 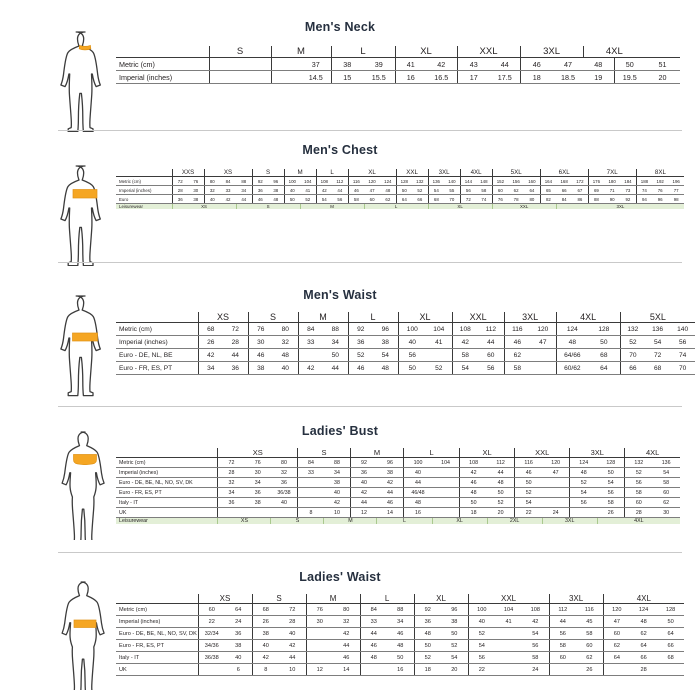 What do you see at coordinates (604, 342) in the screenshot?
I see `table-cell: 50` at bounding box center [604, 342].